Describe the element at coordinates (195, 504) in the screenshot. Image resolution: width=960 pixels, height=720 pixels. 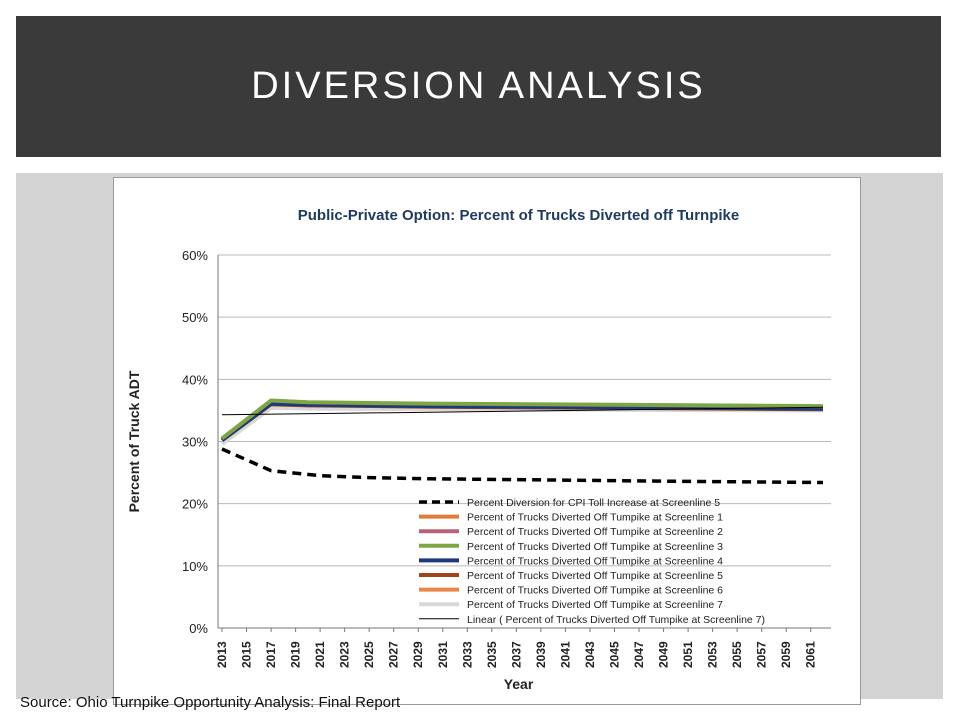
I see `y-tick-label: 20%` at that location.